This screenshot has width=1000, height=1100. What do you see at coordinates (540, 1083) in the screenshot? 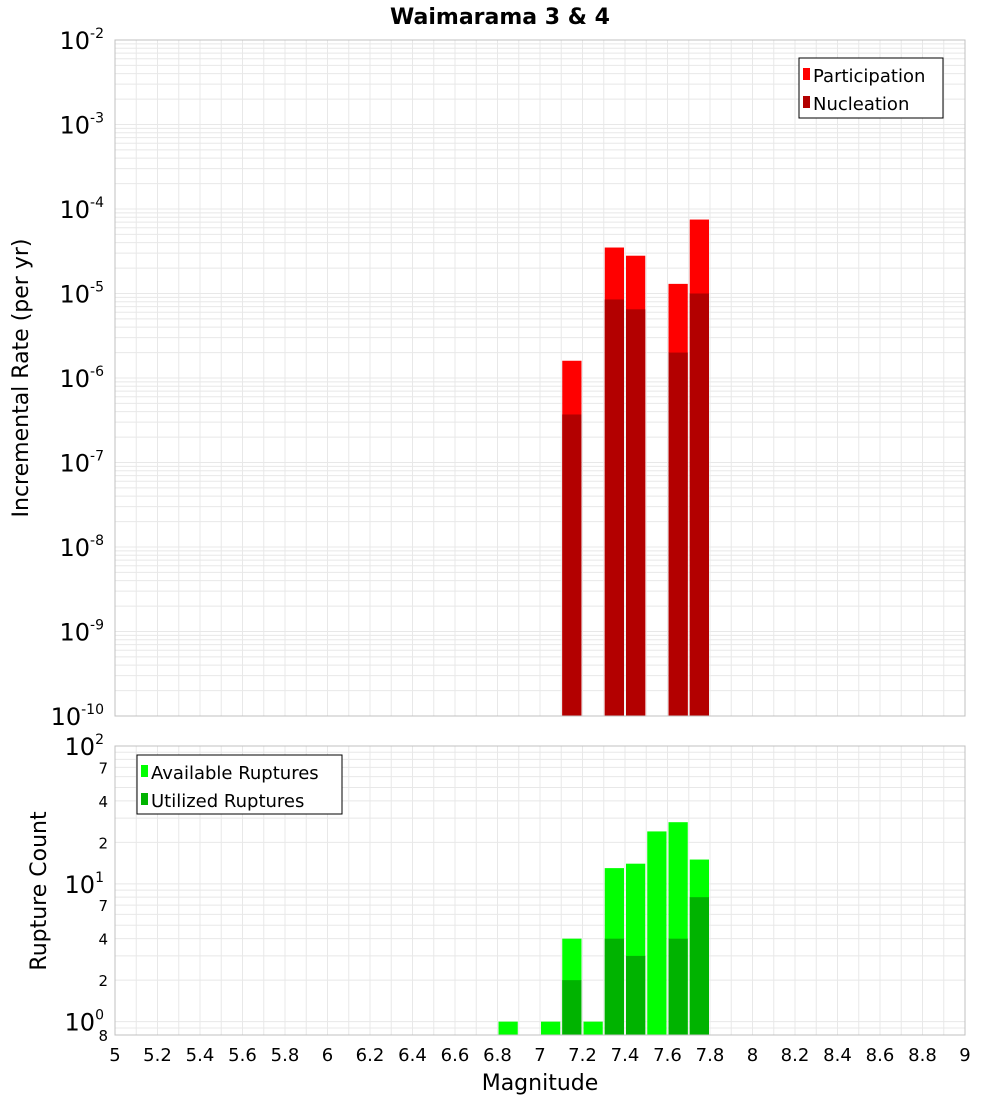
I see `x-axis-title: Magnitude` at bounding box center [540, 1083].